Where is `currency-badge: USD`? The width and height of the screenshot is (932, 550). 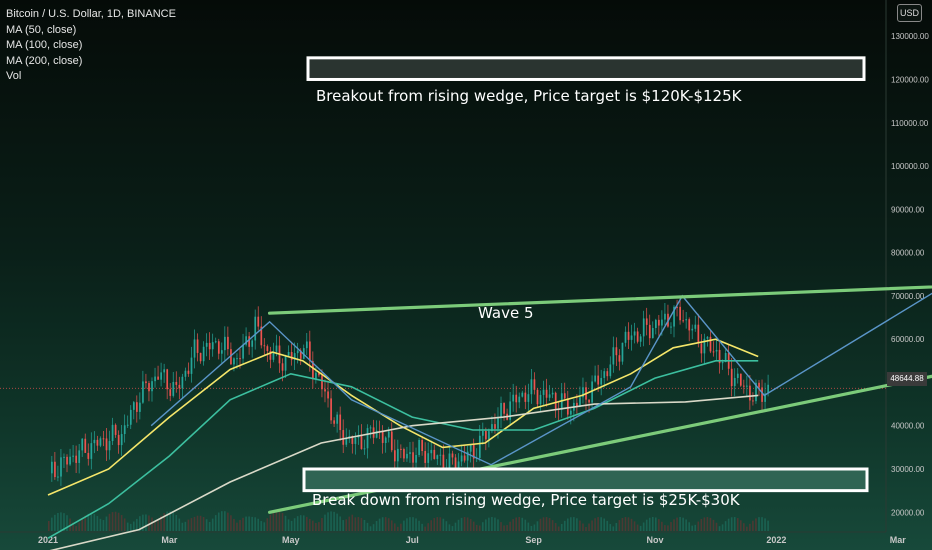
currency-badge: USD is located at coordinates (909, 13).